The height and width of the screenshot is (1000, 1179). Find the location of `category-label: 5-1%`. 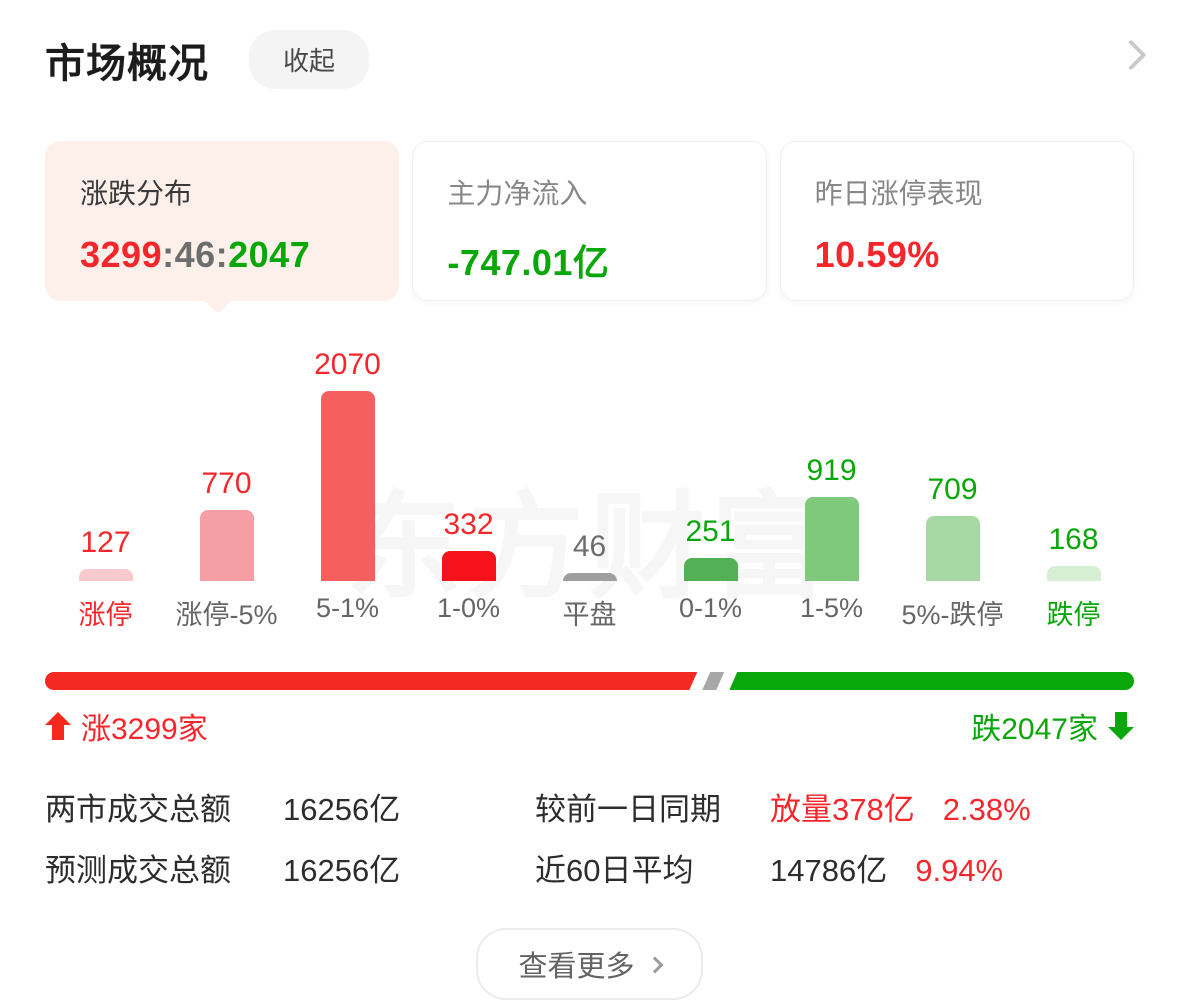

category-label: 5-1% is located at coordinates (347, 608).